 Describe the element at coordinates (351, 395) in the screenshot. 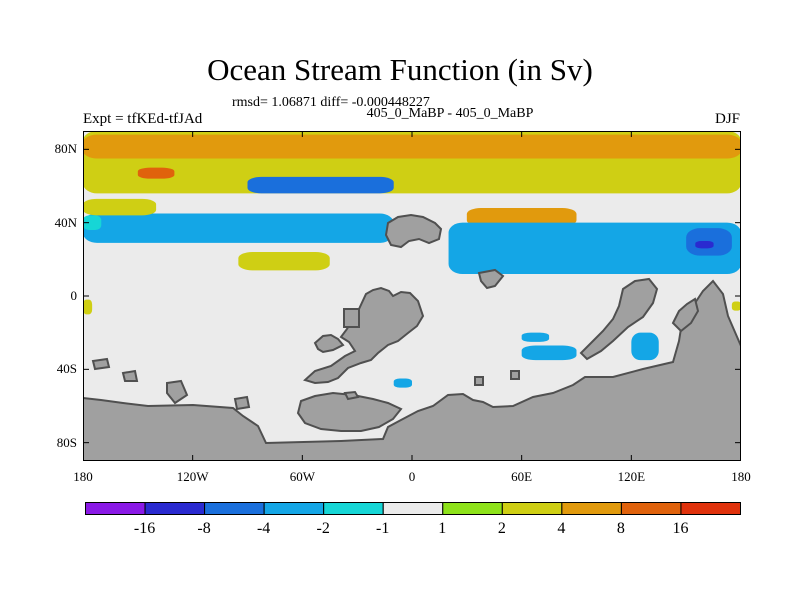

I see `land-africa-islet` at that location.